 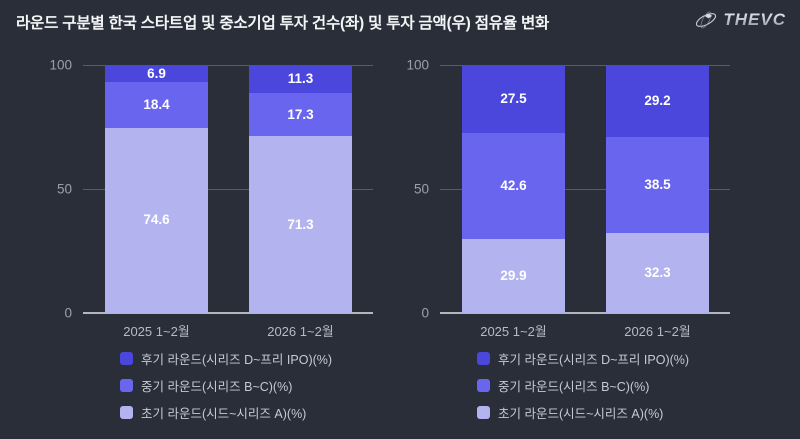 I want to click on value-label: 6.9, so click(x=156, y=73).